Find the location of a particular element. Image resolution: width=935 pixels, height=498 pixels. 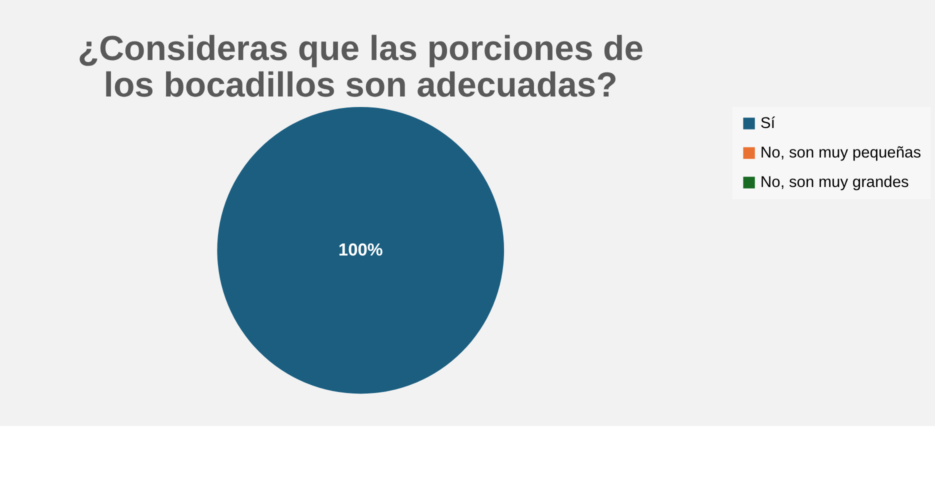

legend-label: No, son muy grandes is located at coordinates (835, 182).